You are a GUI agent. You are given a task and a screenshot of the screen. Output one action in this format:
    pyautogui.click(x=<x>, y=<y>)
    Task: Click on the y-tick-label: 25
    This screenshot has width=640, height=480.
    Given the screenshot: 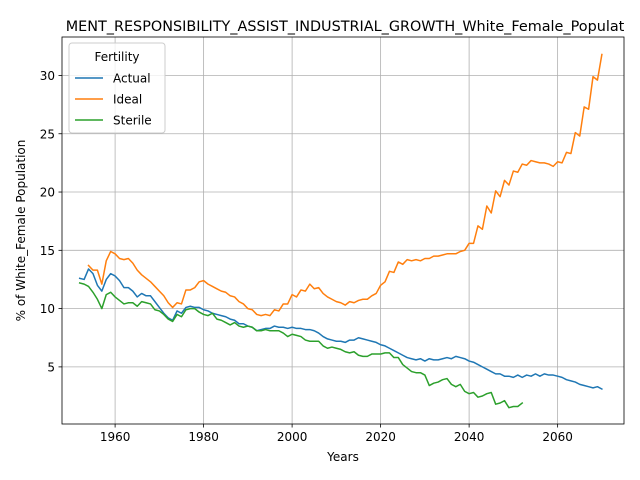 What is the action you would take?
    pyautogui.click(x=47, y=134)
    